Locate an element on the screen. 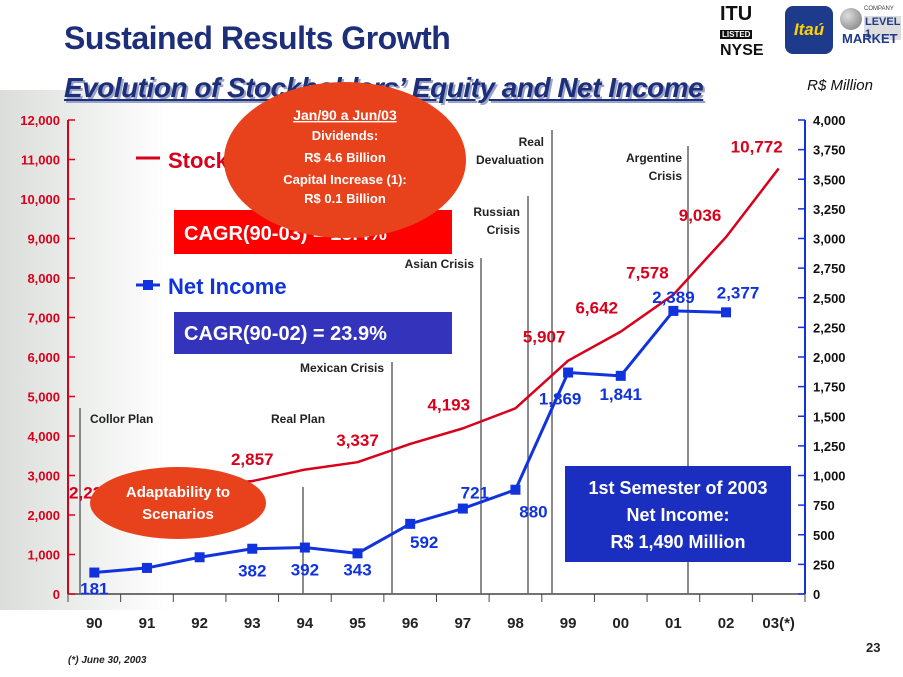  right-axis-tick-label: 250 is located at coordinates (824, 564).